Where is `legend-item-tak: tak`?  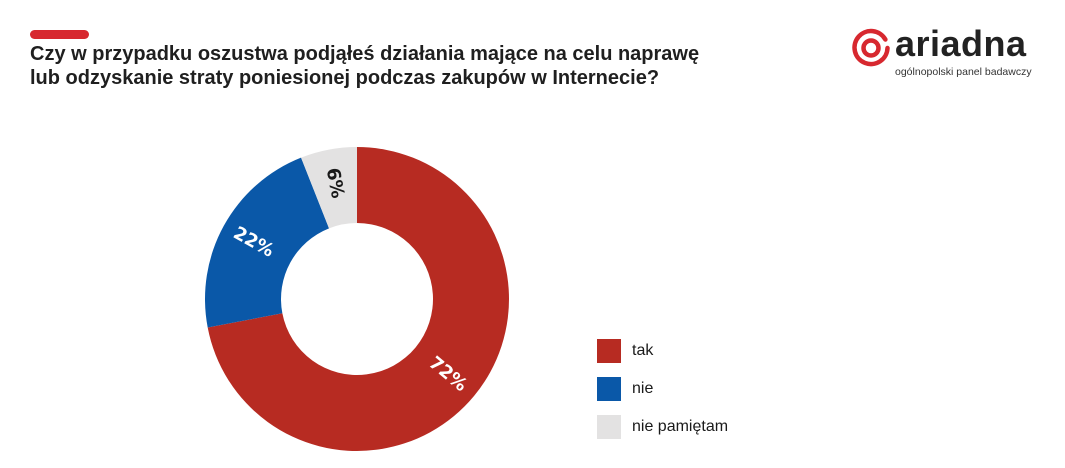
legend-item-tak: tak is located at coordinates (697, 351).